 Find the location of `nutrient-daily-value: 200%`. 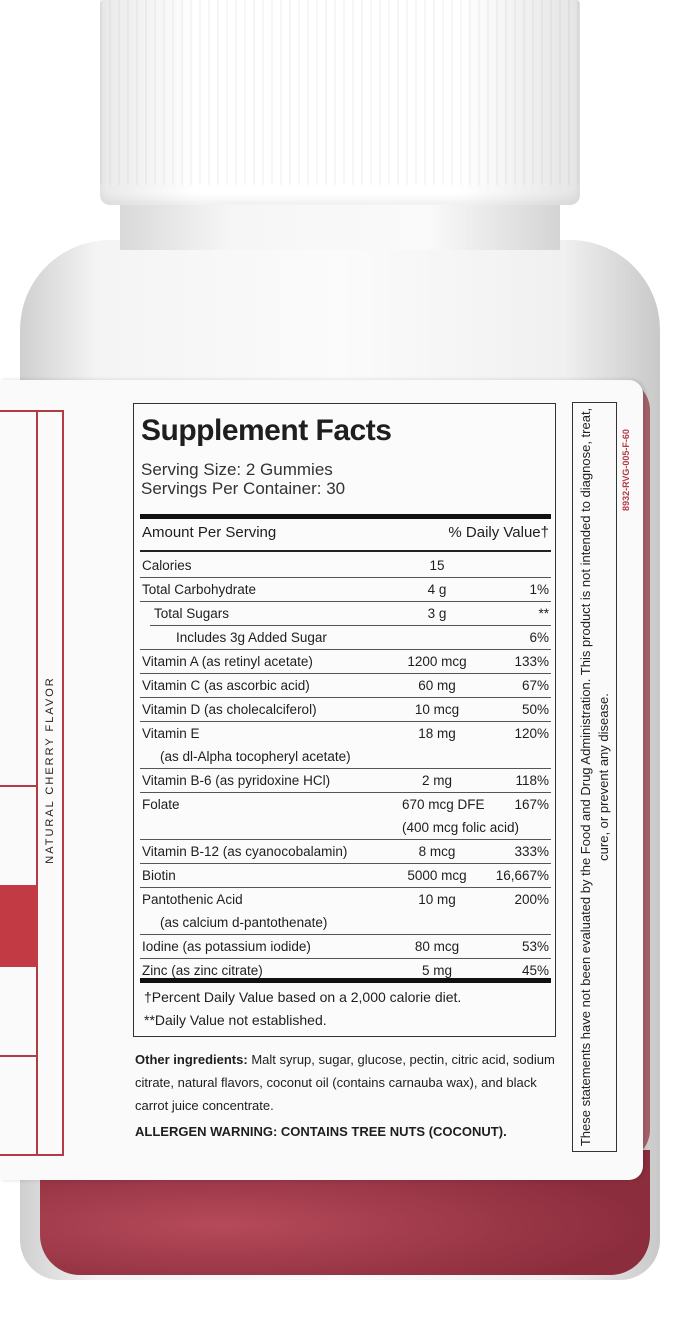

nutrient-daily-value: 200% is located at coordinates (531, 899).